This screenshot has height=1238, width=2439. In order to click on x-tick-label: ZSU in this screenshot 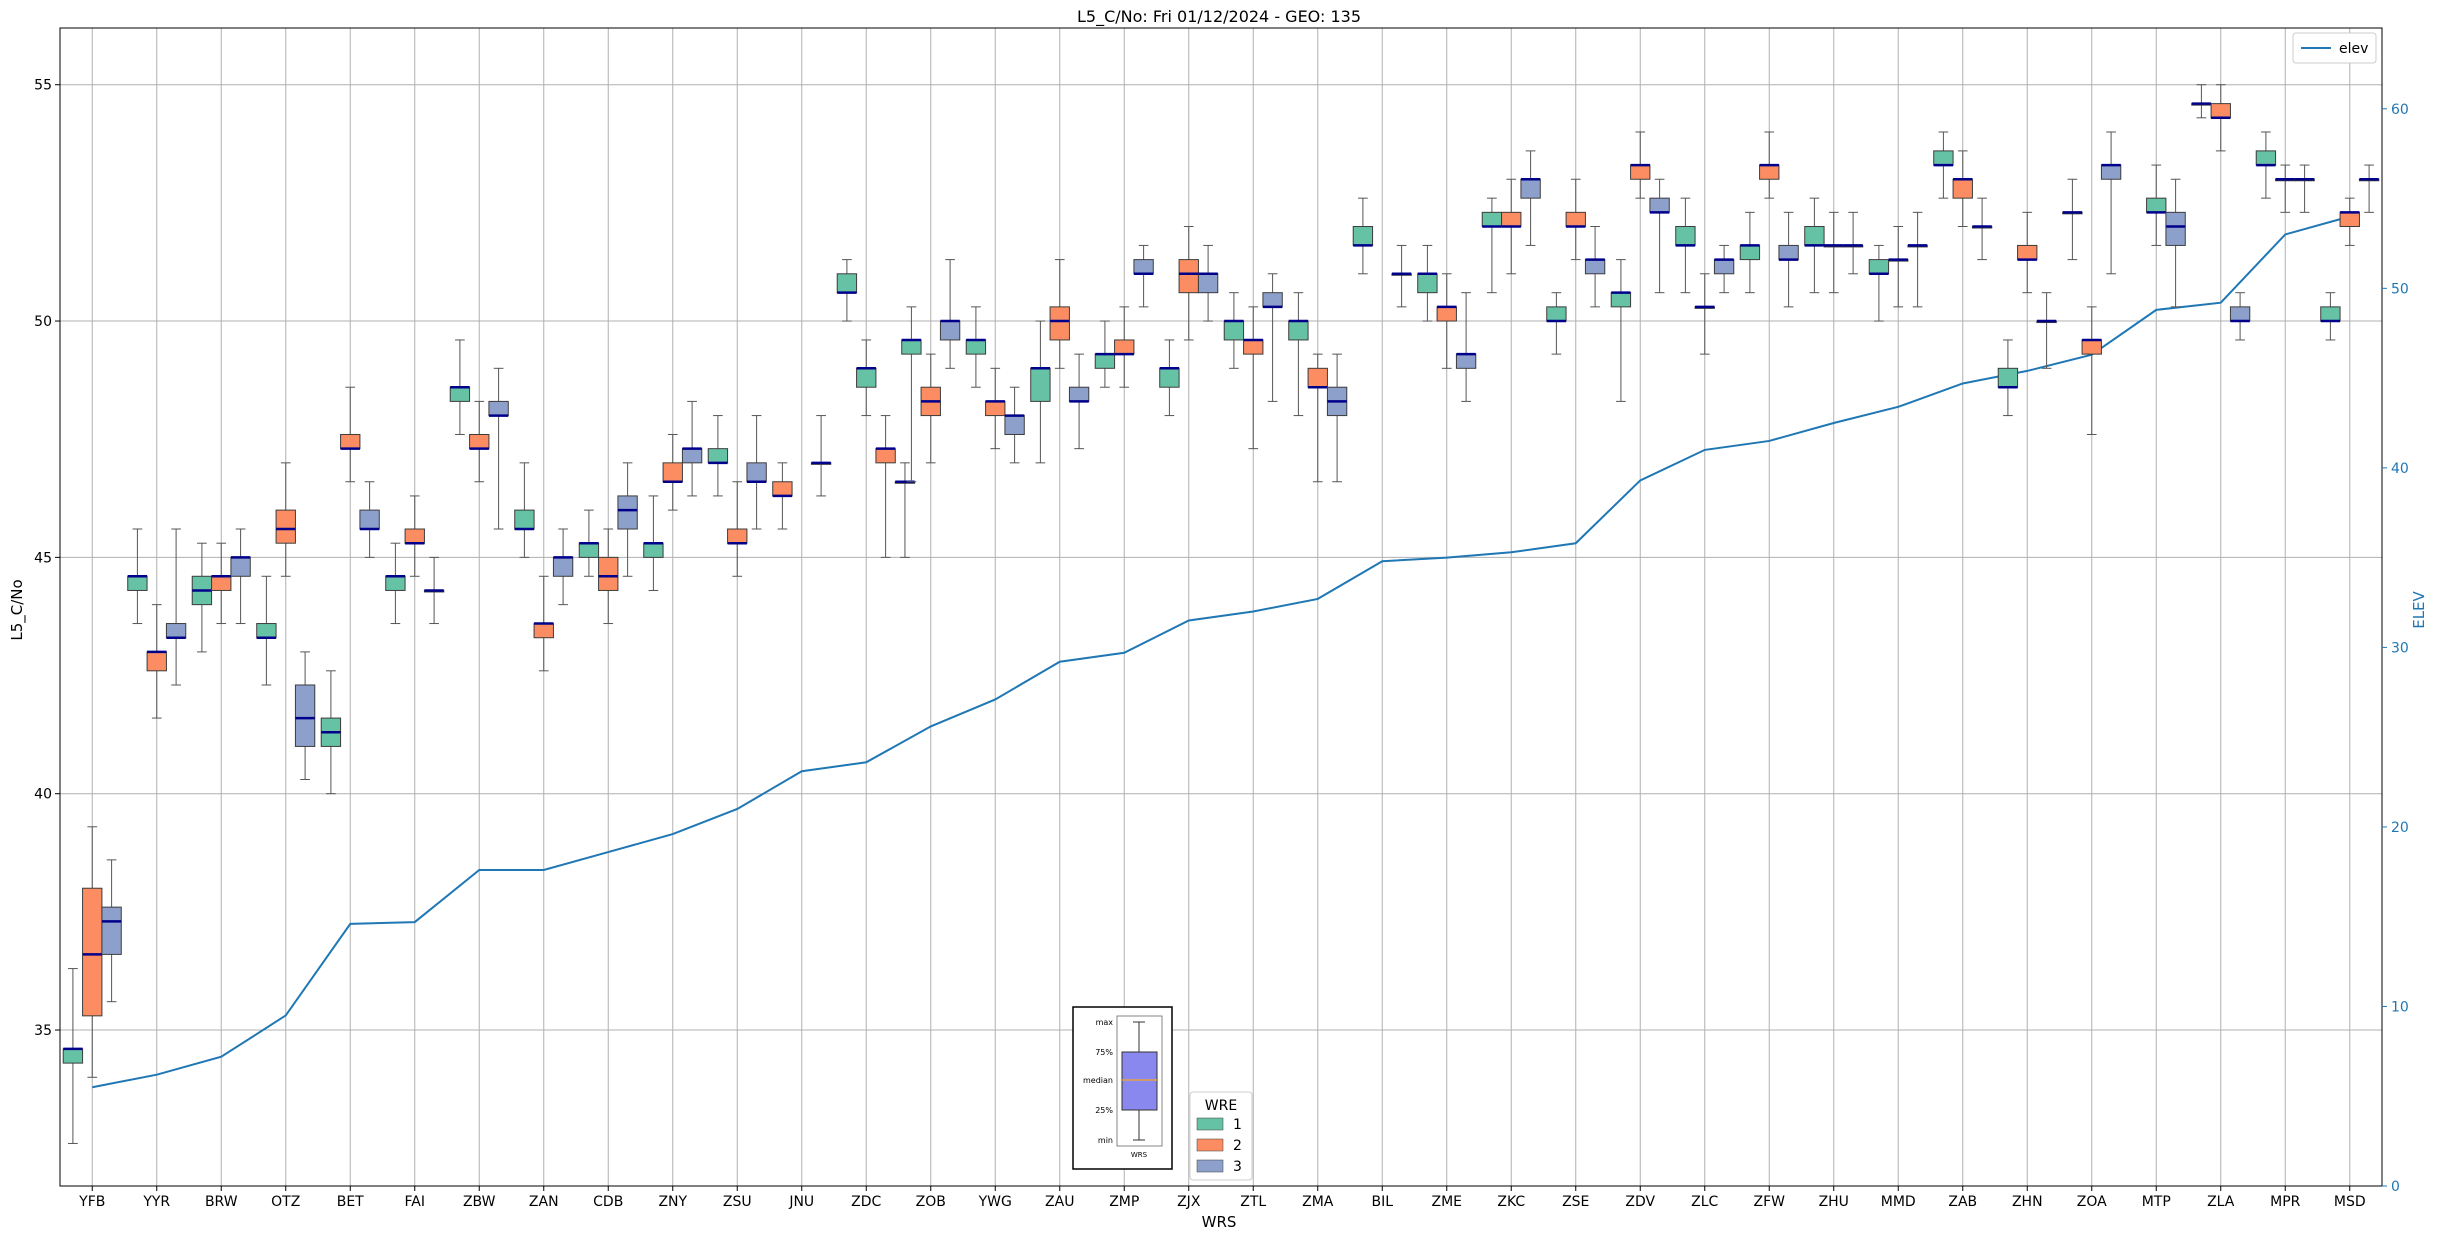, I will do `click(737, 1202)`.